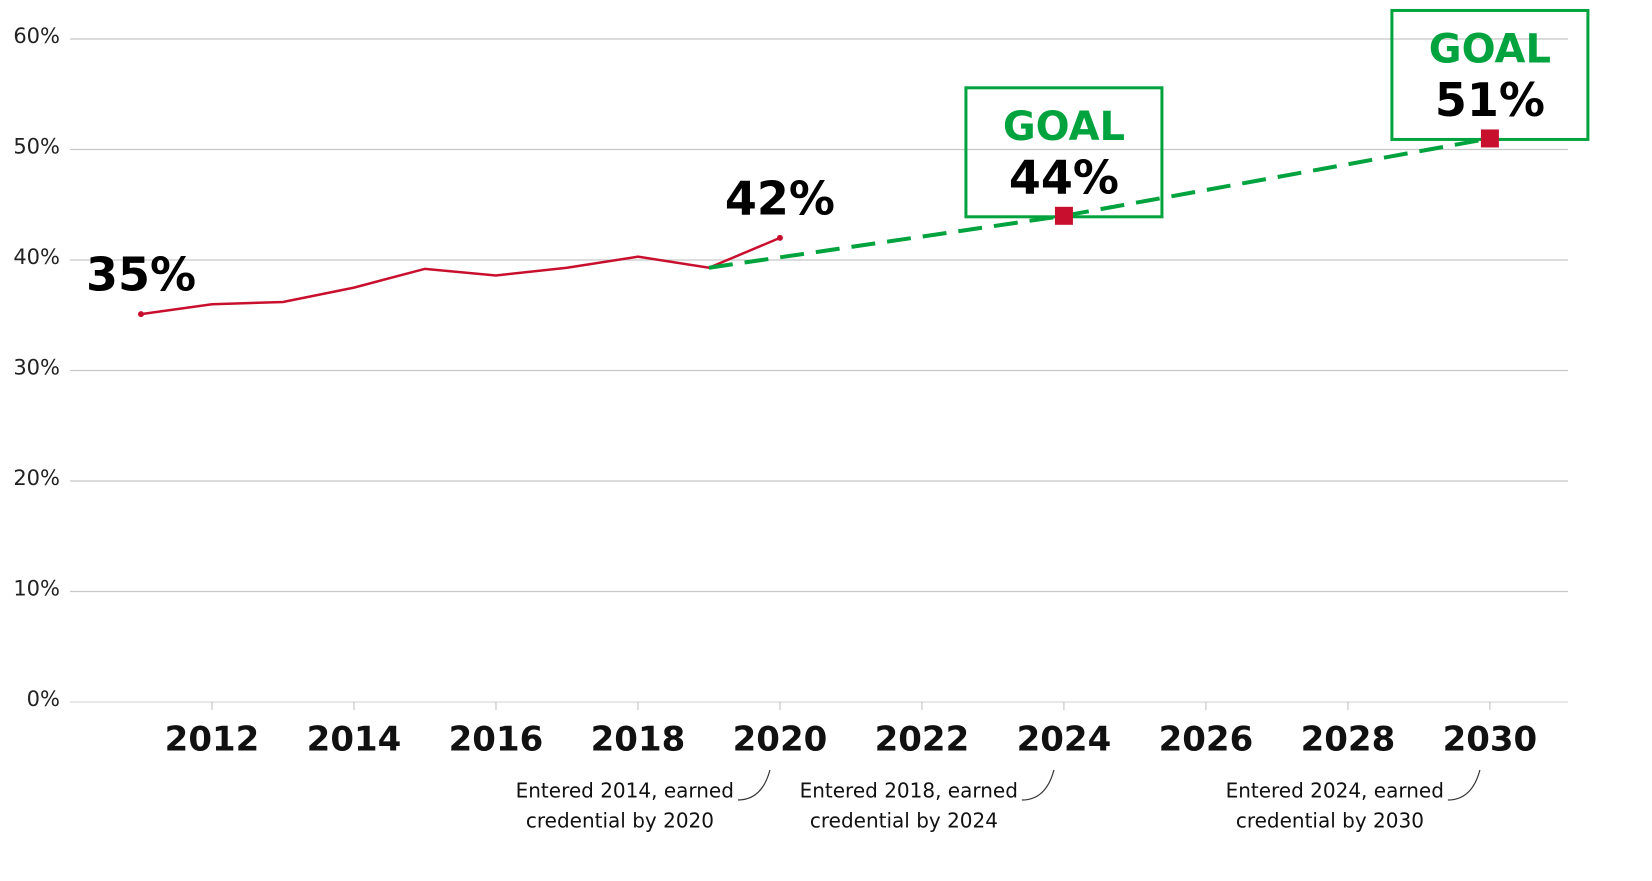  Describe the element at coordinates (1206, 740) in the screenshot. I see `x-tick-label: 2026` at that location.